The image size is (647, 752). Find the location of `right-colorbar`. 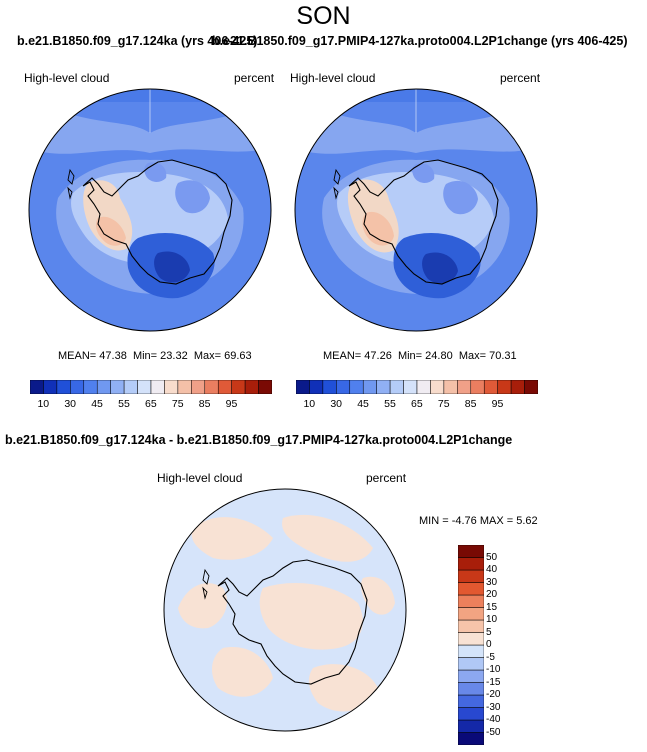

right-colorbar is located at coordinates (417, 387).